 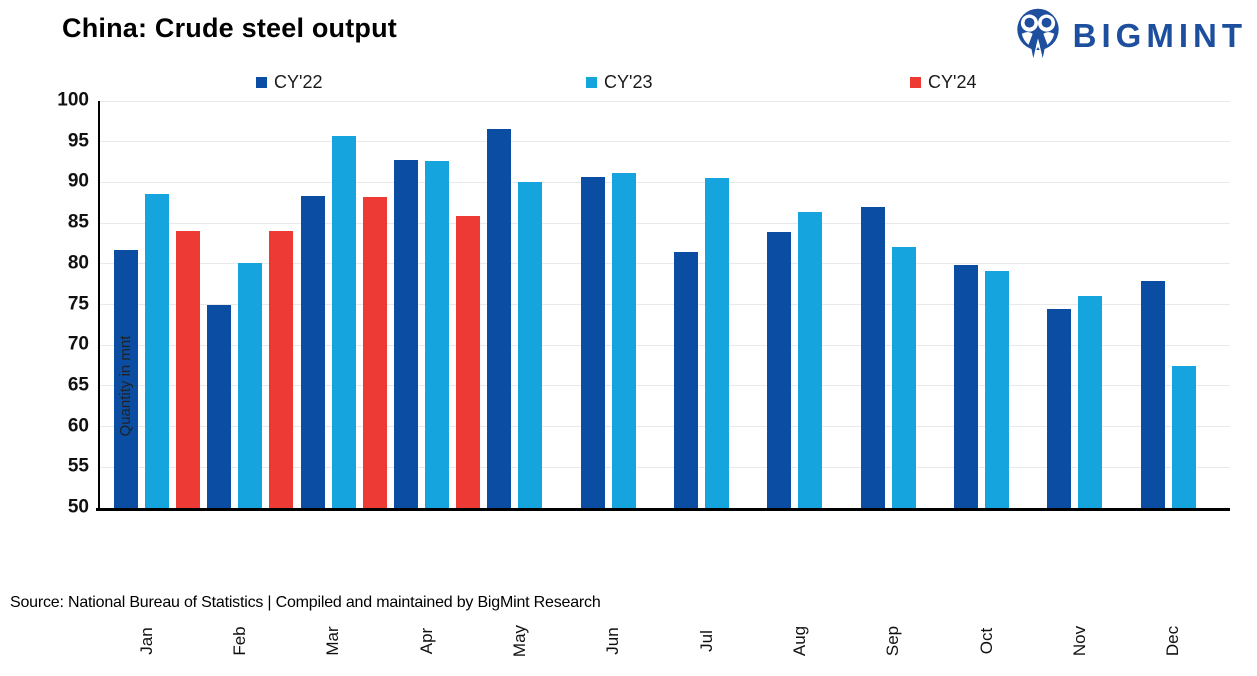 What do you see at coordinates (157, 350) in the screenshot?
I see `bar-jan-cy23` at bounding box center [157, 350].